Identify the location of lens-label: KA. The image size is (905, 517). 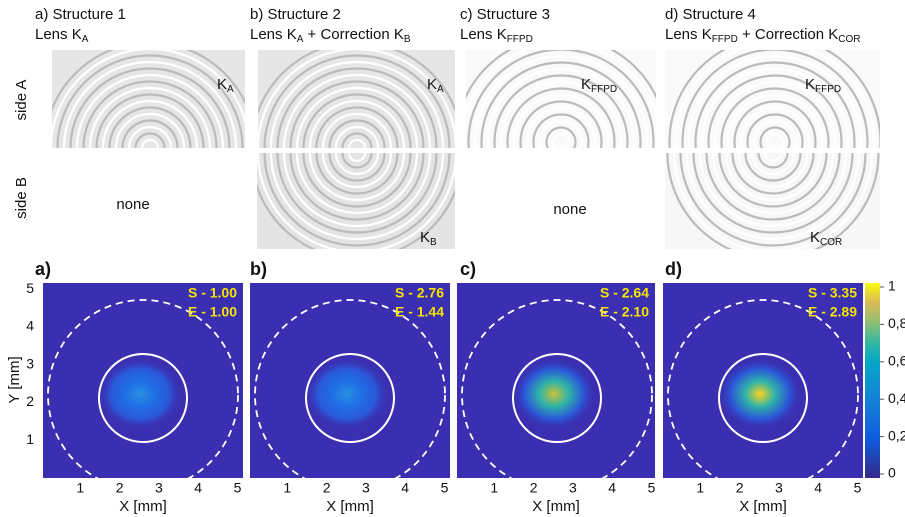
(225, 85).